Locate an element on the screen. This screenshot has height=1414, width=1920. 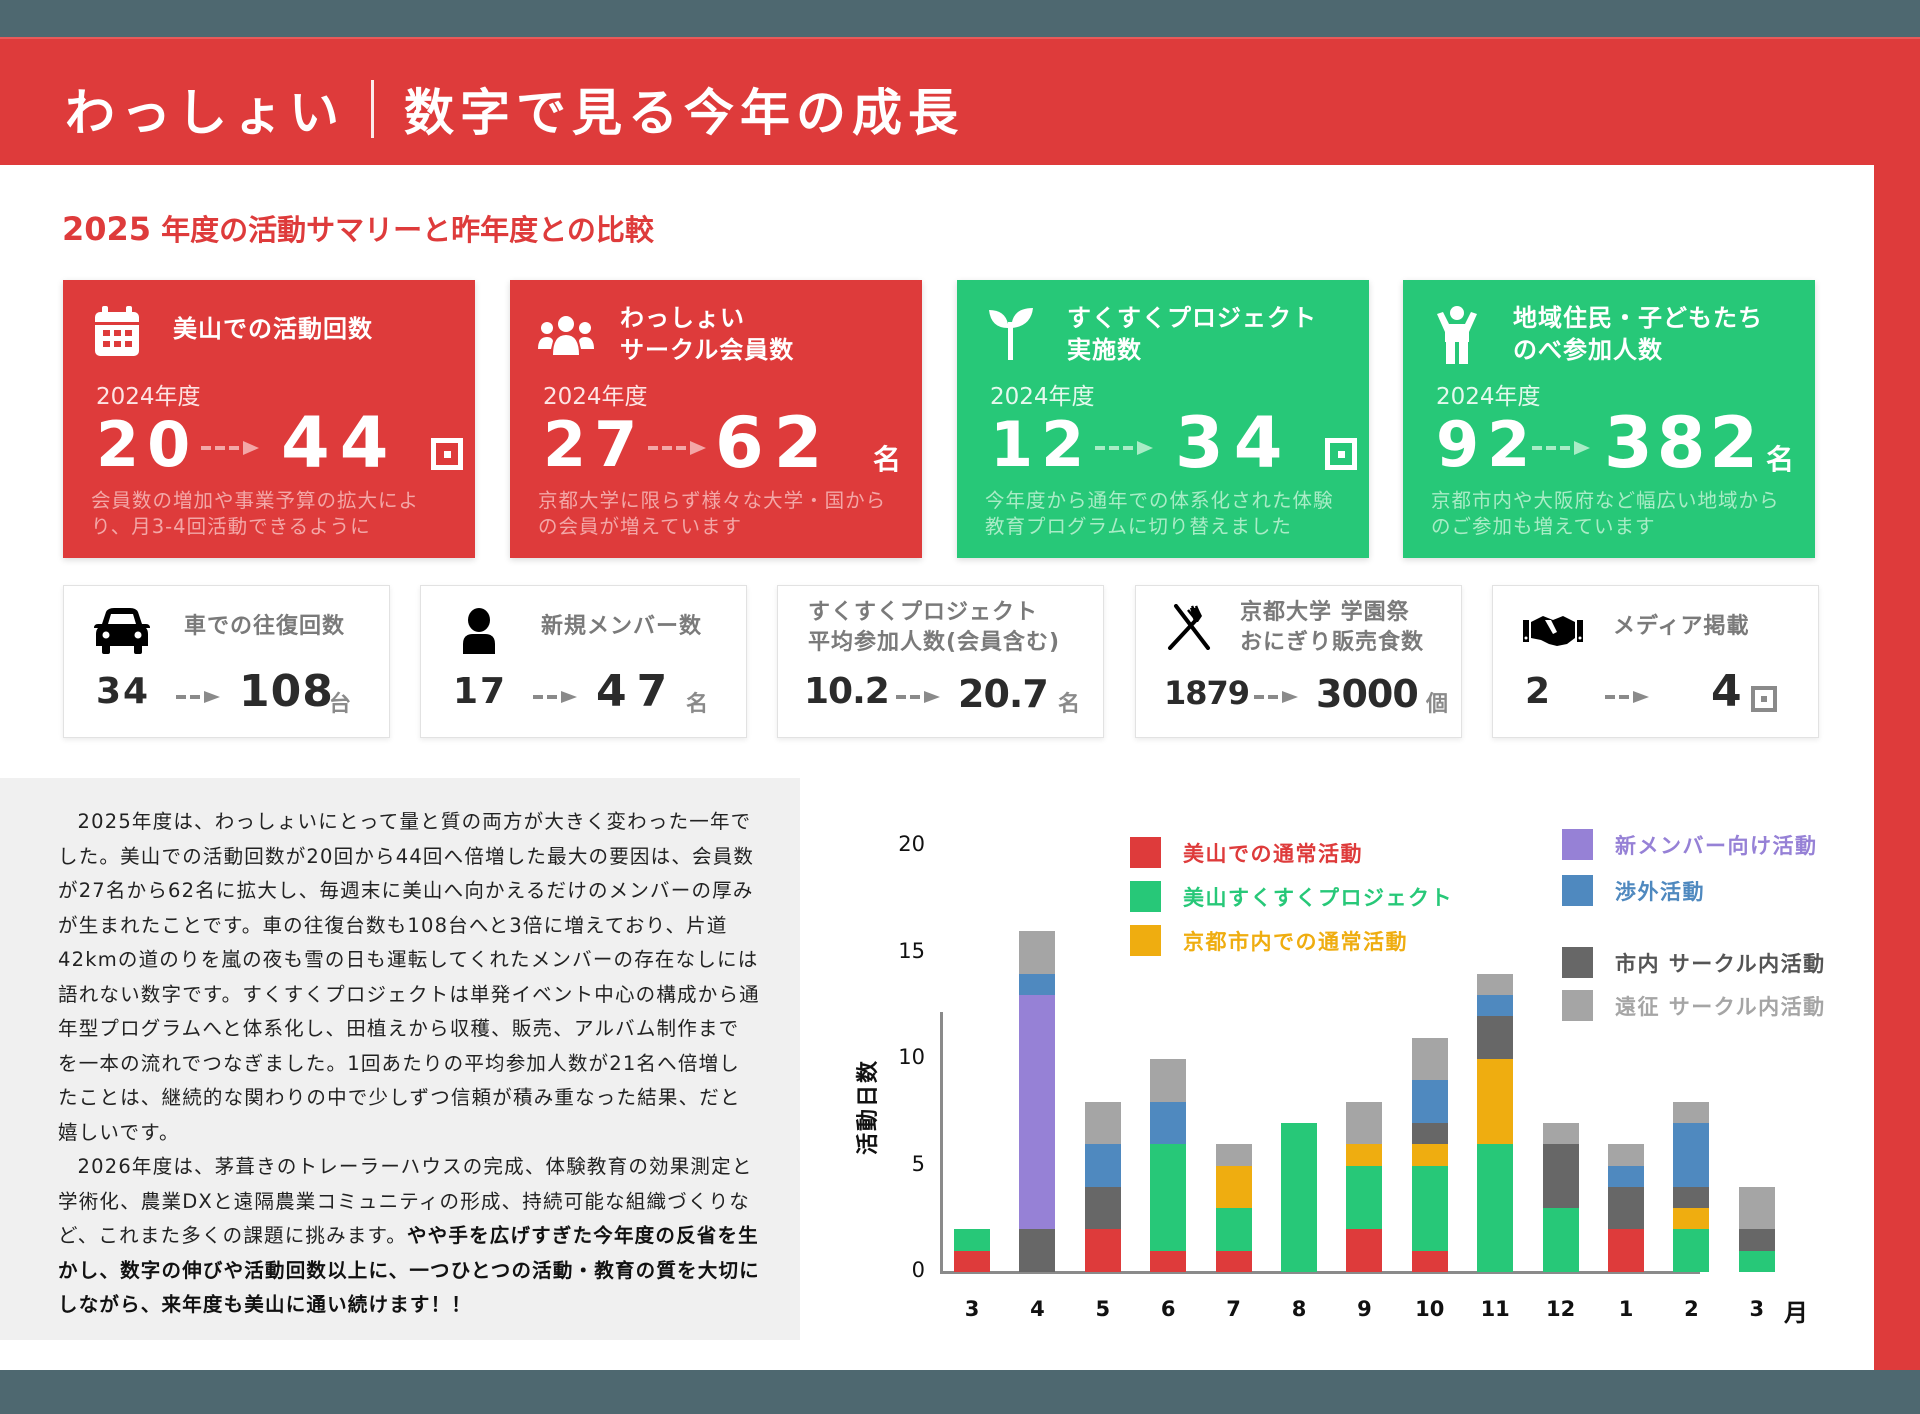
legend-label: 市内 サークル内活動 is located at coordinates (1720, 963).